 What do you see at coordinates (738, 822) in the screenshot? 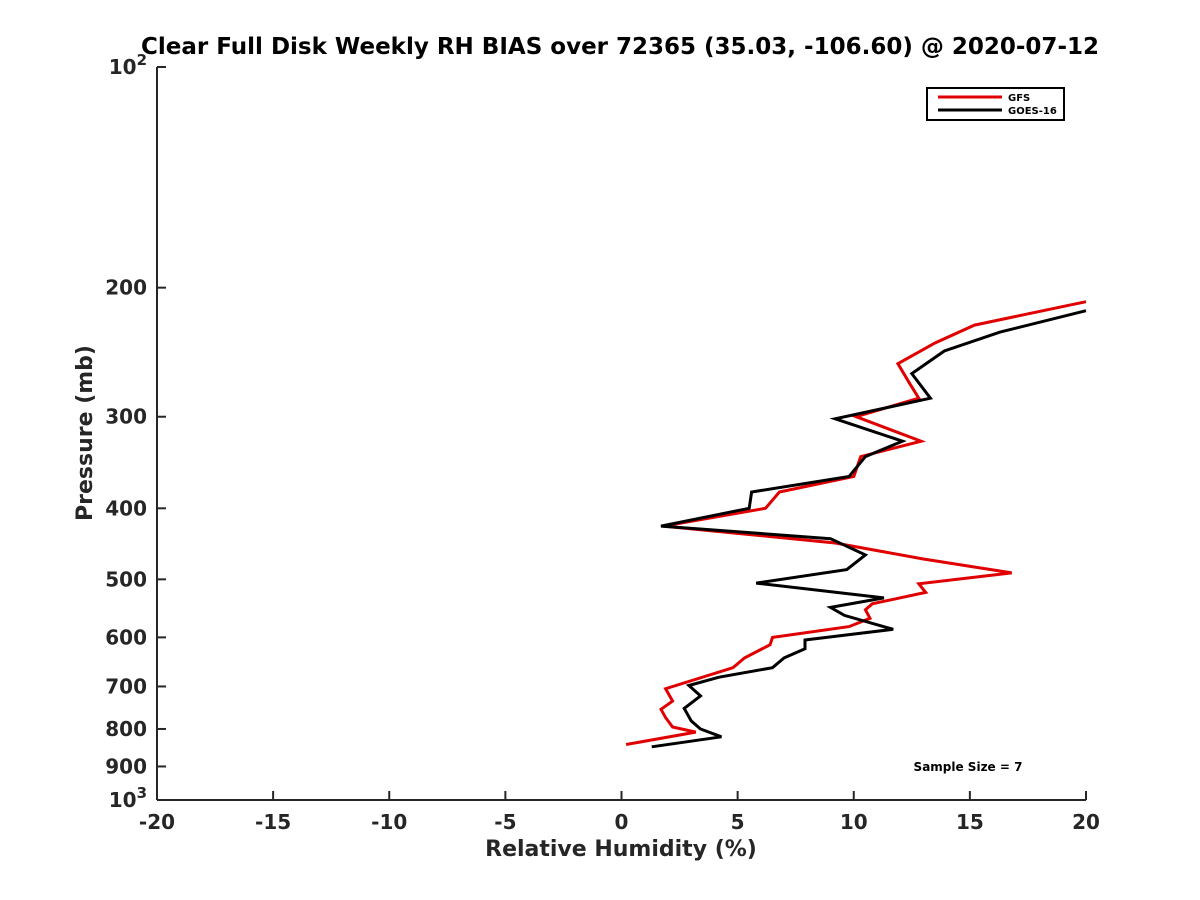
I see `x-tick-label: 5` at bounding box center [738, 822].